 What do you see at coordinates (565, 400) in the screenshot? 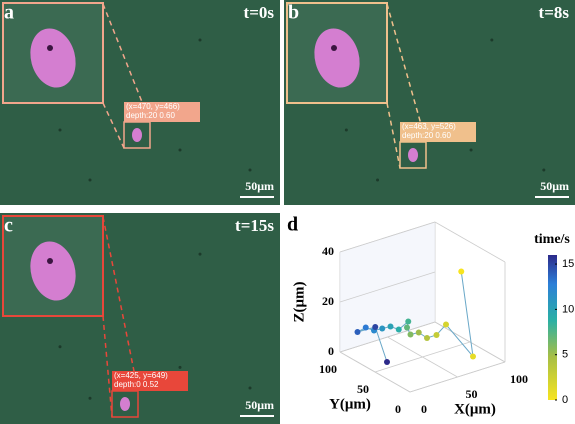
I see `colorbar-tick-label: 0` at bounding box center [565, 400].